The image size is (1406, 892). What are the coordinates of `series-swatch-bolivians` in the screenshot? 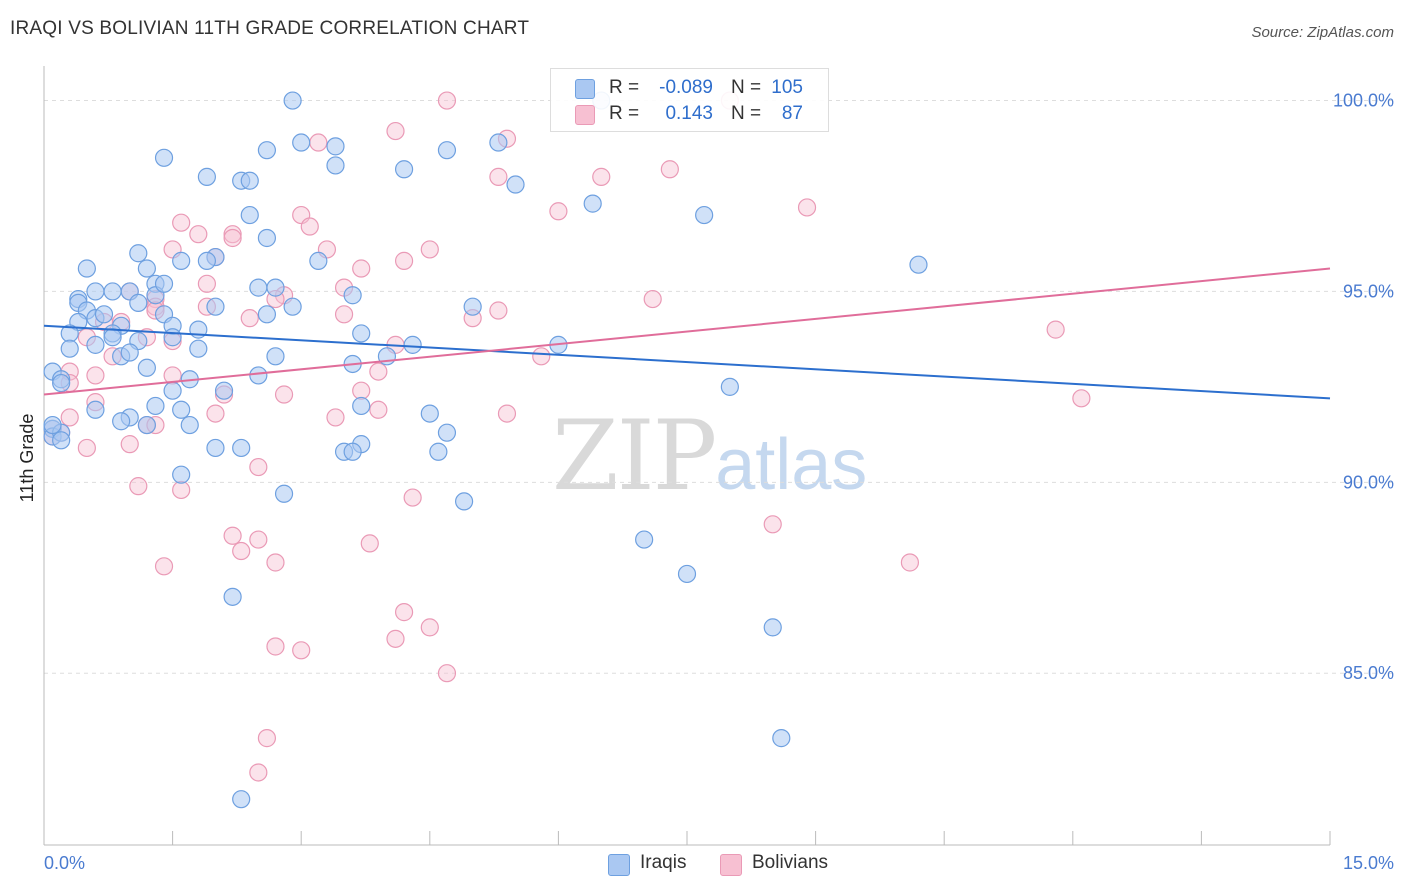 It's located at (731, 865).